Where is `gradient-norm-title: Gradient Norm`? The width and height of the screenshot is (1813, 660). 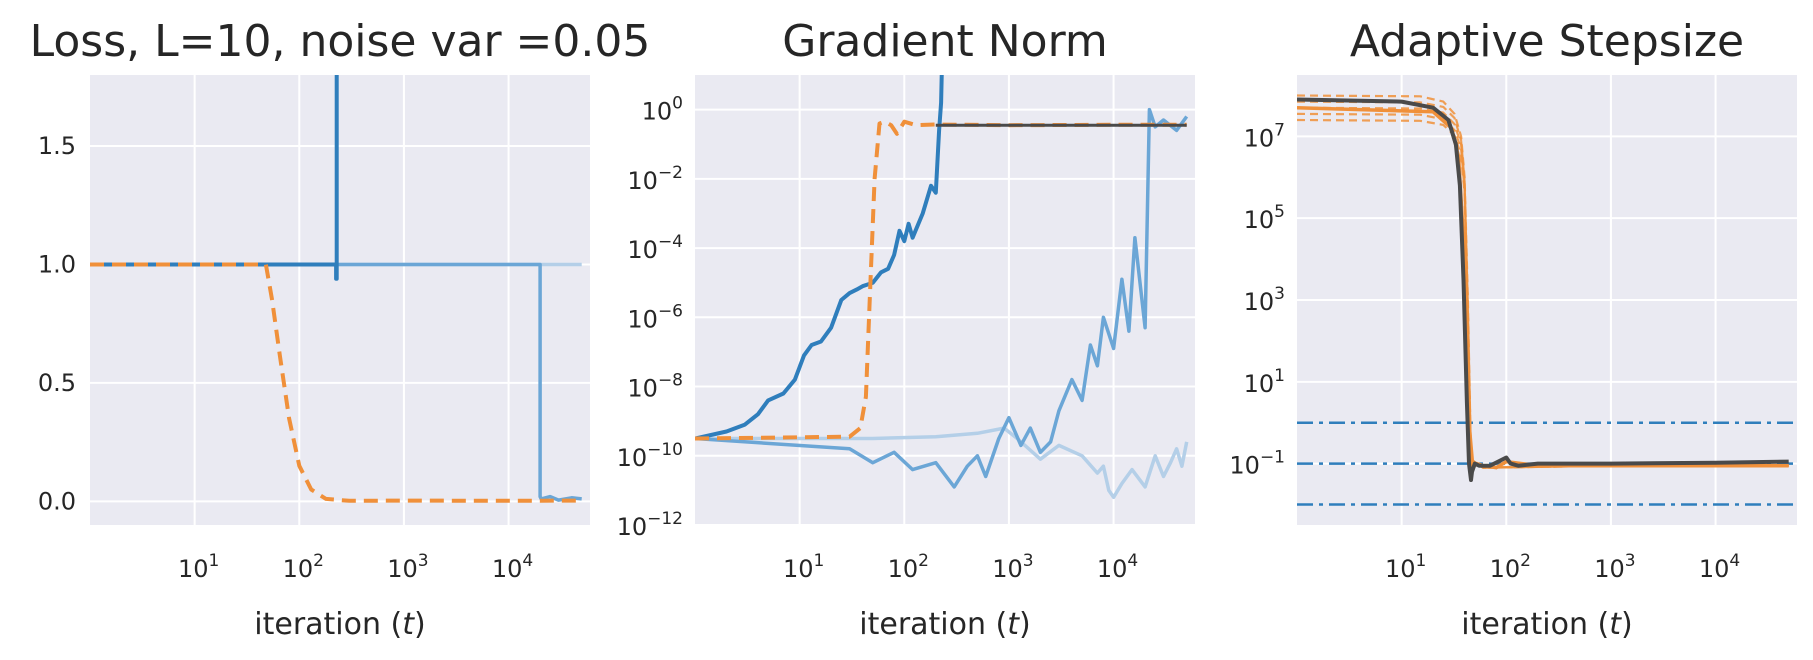
gradient-norm-title: Gradient Norm is located at coordinates (945, 41).